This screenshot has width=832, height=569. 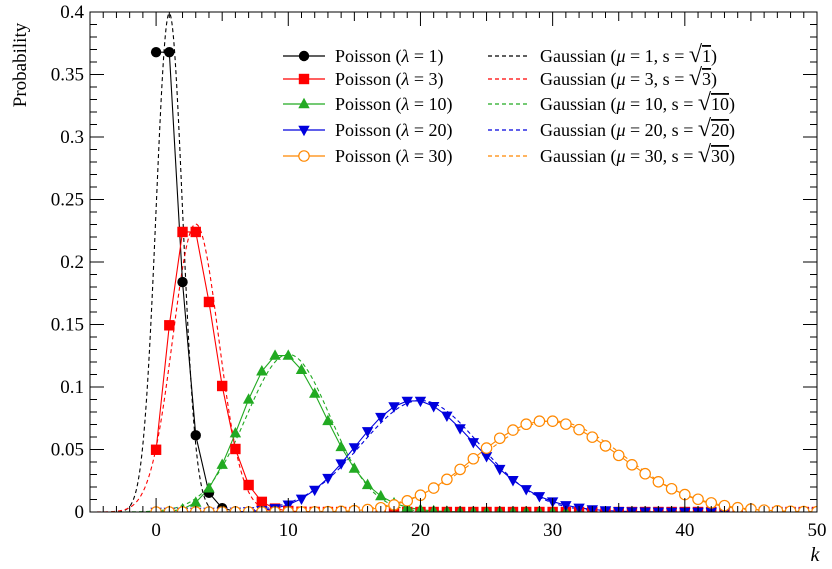 I want to click on legend-entry: Poisson (λ = 10), so click(x=367, y=104).